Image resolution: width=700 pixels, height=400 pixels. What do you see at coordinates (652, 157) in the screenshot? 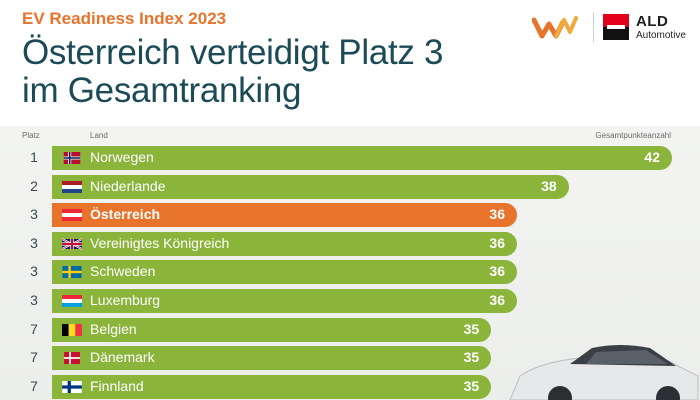
I see `score-label: 42` at bounding box center [652, 157].